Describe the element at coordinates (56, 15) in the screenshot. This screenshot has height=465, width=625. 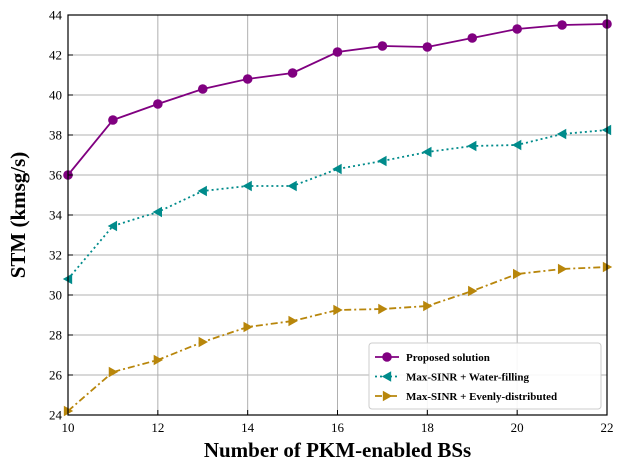
I see `y-tick-label: 44` at that location.